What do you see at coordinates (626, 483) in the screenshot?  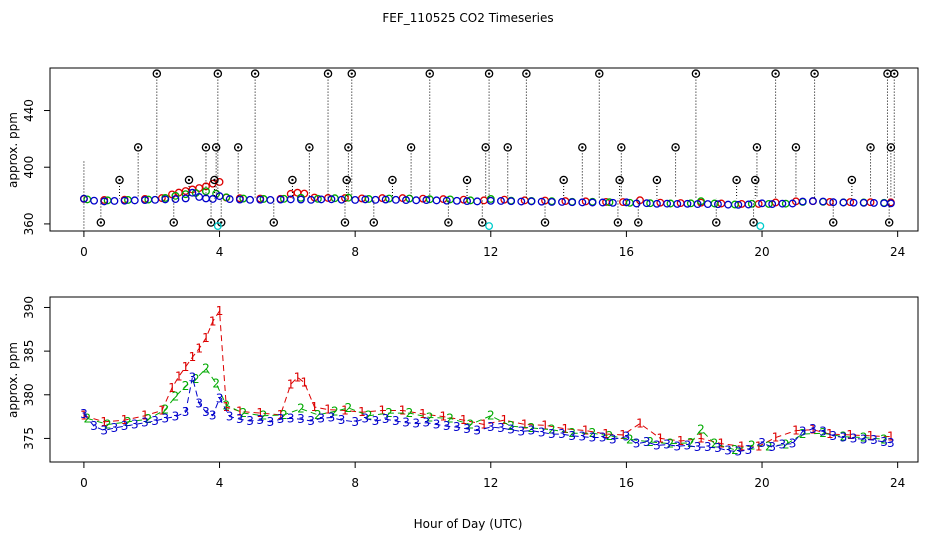 I see `bottom-x-tick-label: 16` at bounding box center [626, 483].